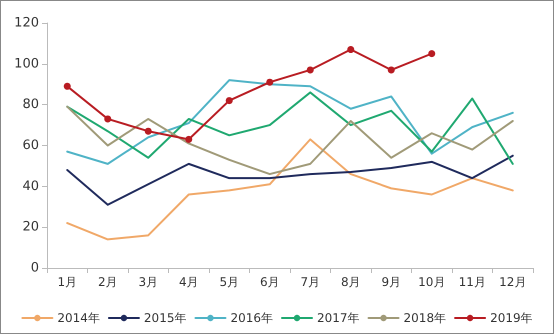 The width and height of the screenshot is (554, 334). I want to click on legend-label: 2014年, so click(78, 318).